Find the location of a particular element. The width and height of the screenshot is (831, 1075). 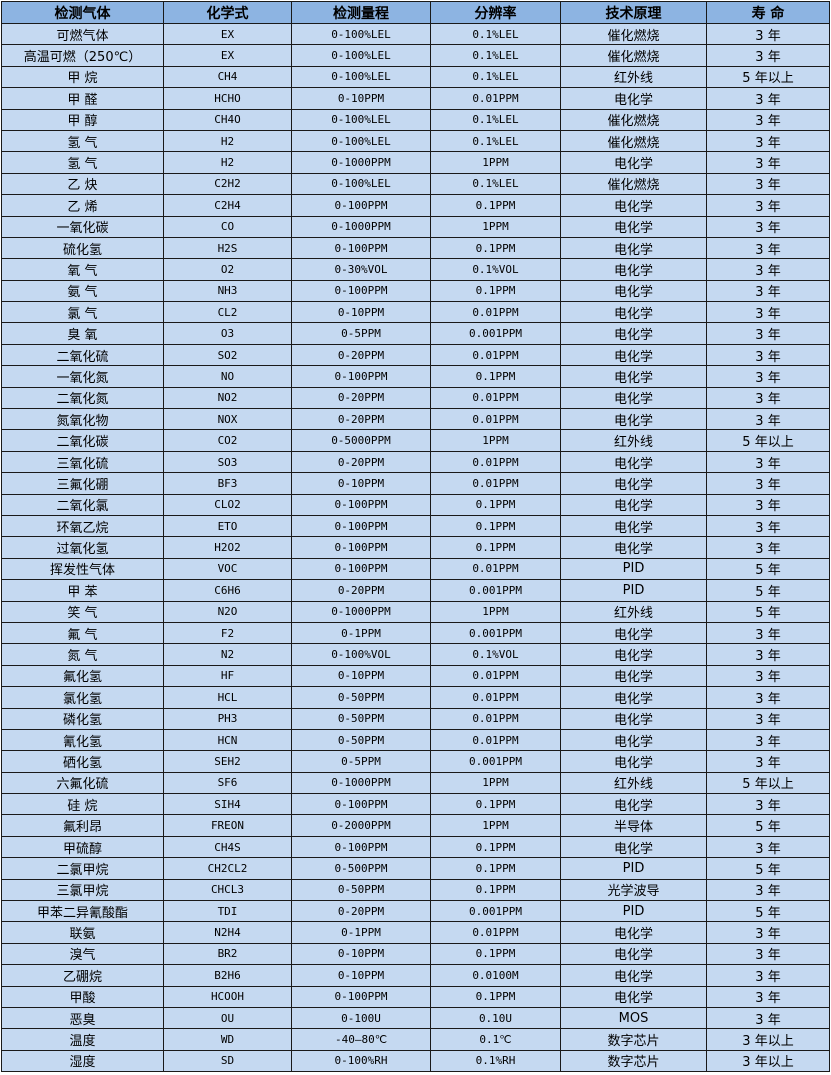

gas-name-cell: 氨 气 is located at coordinates (82, 291).